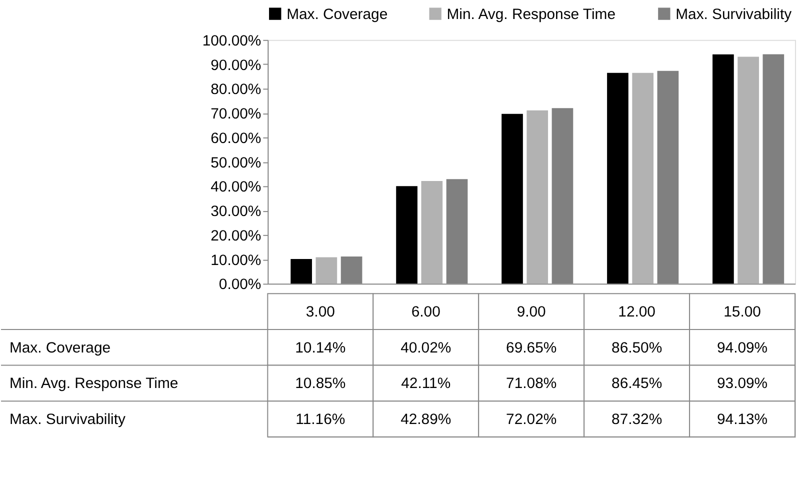  What do you see at coordinates (637, 419) in the screenshot?
I see `data-label: 87.32%` at bounding box center [637, 419].